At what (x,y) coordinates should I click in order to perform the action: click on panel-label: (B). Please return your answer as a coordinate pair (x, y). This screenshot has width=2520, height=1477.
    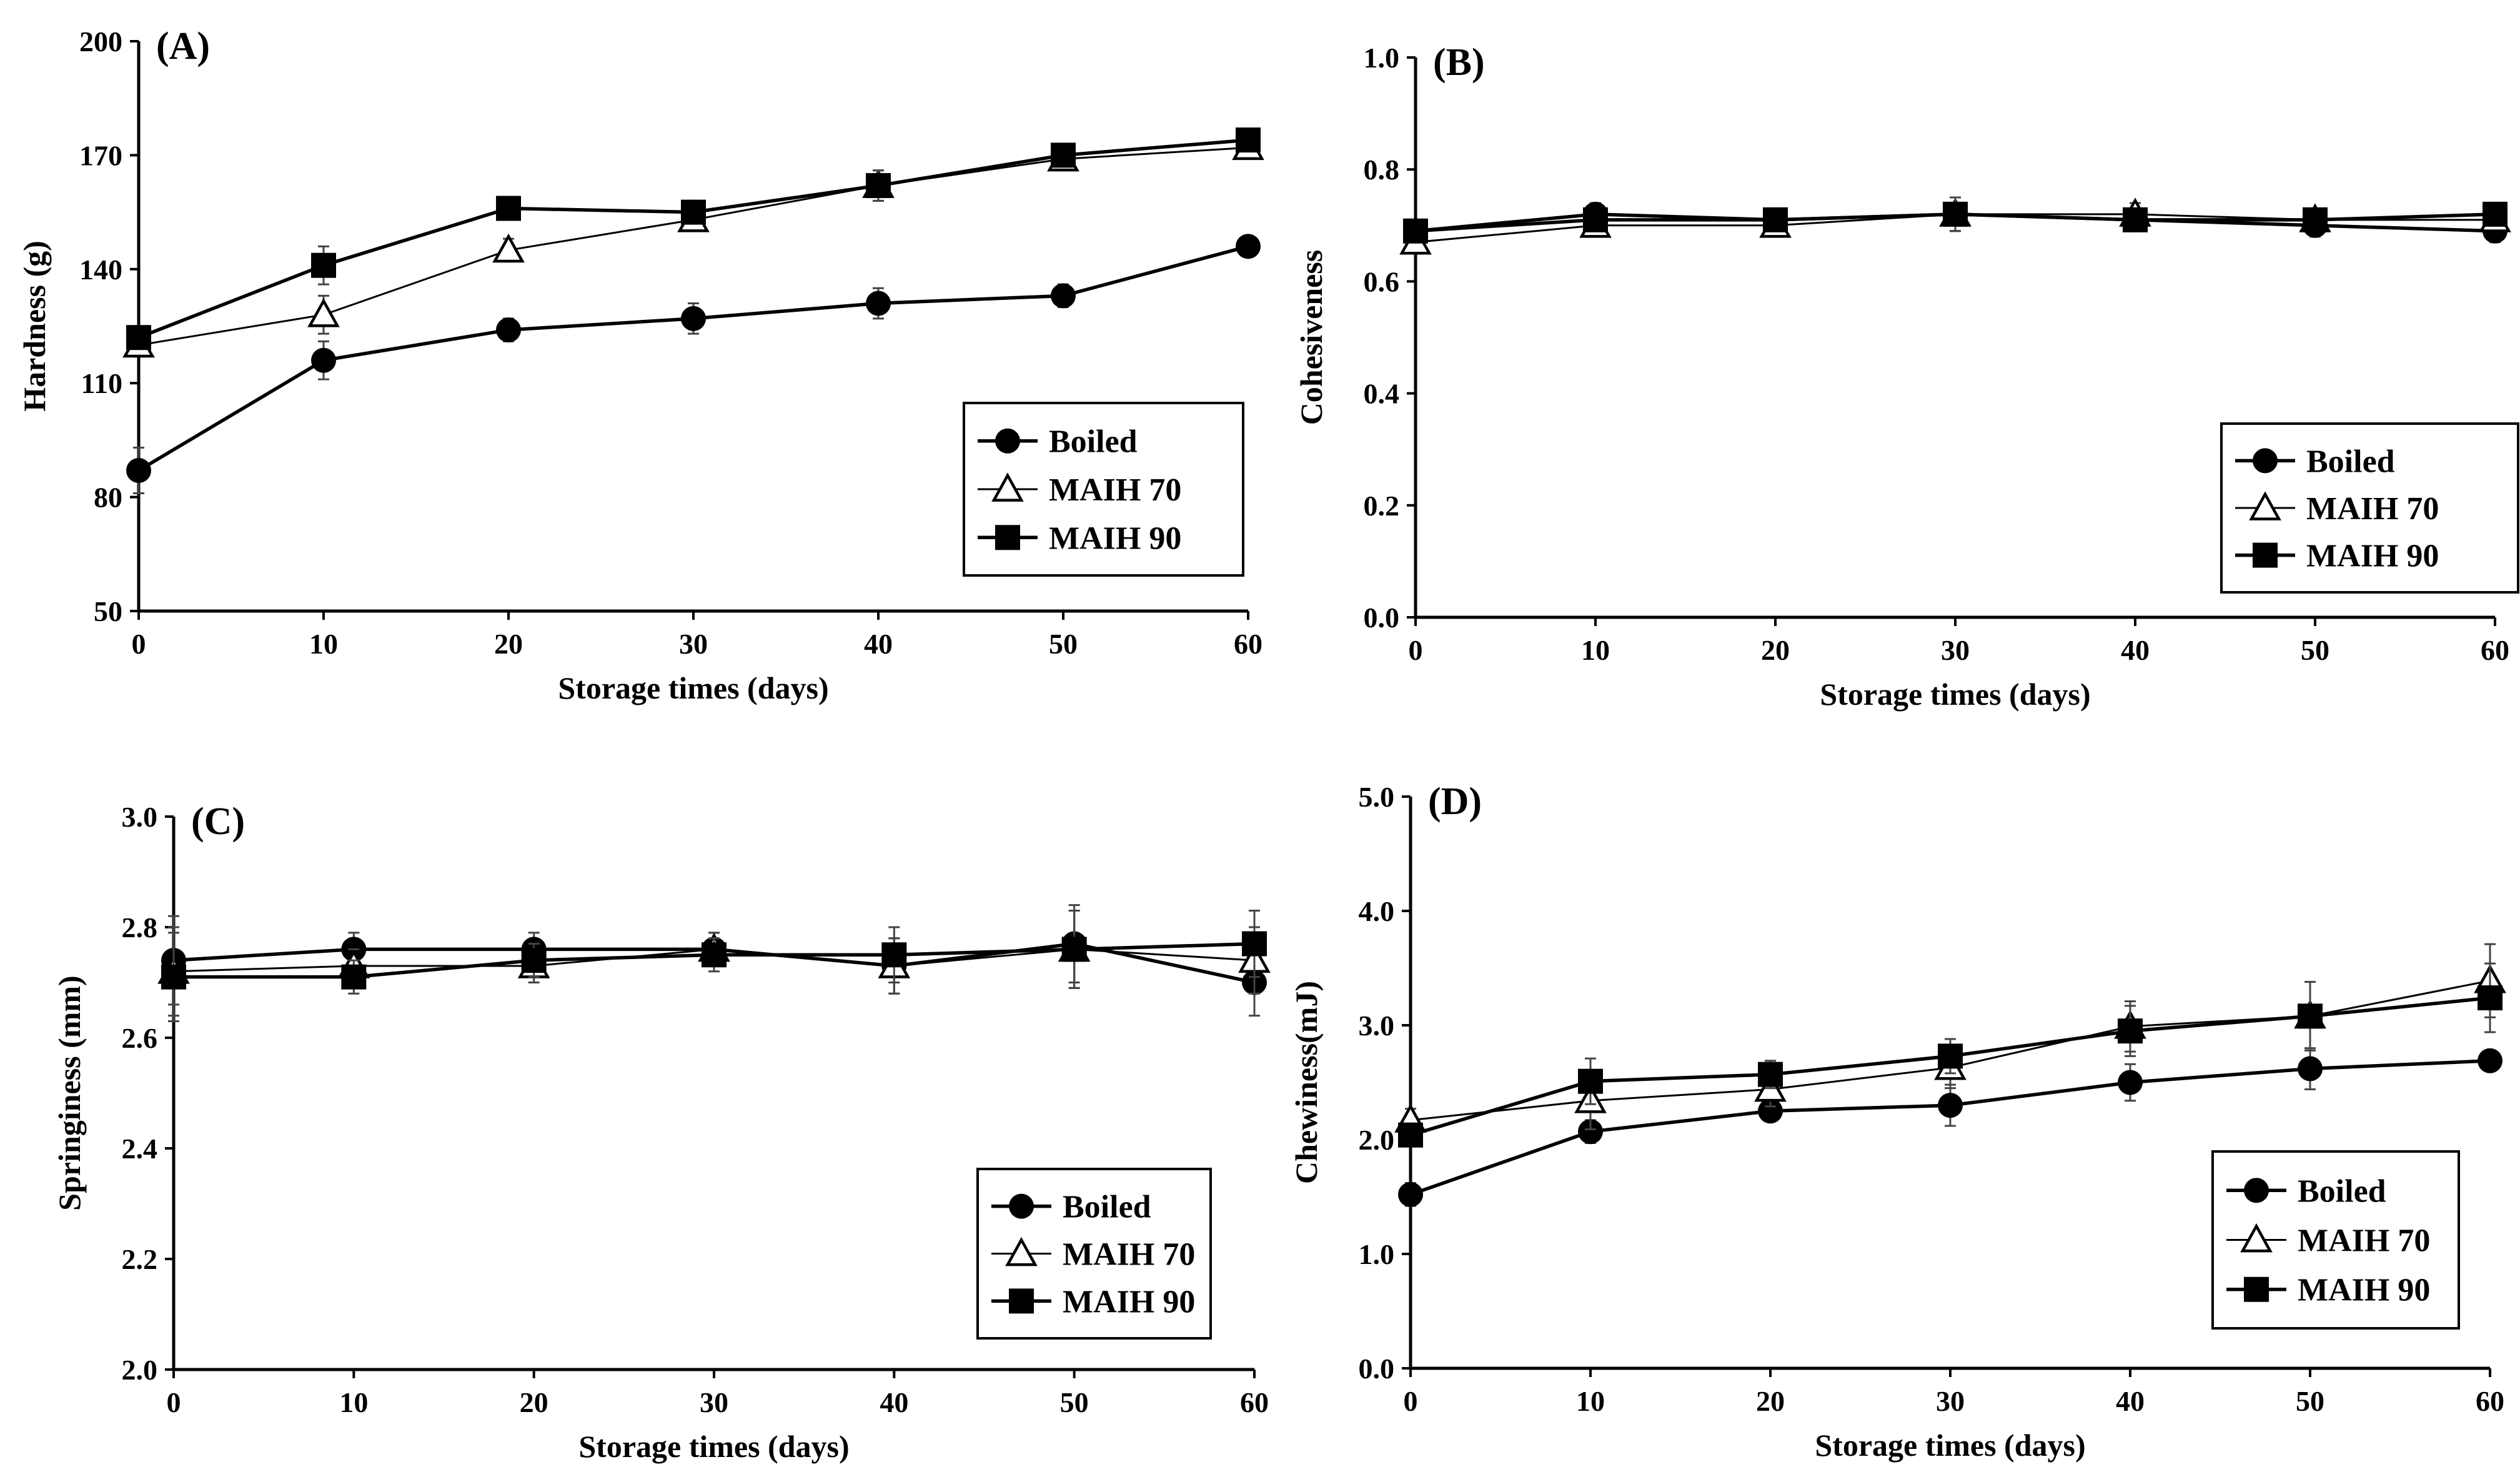
    Looking at the image, I should click on (1459, 63).